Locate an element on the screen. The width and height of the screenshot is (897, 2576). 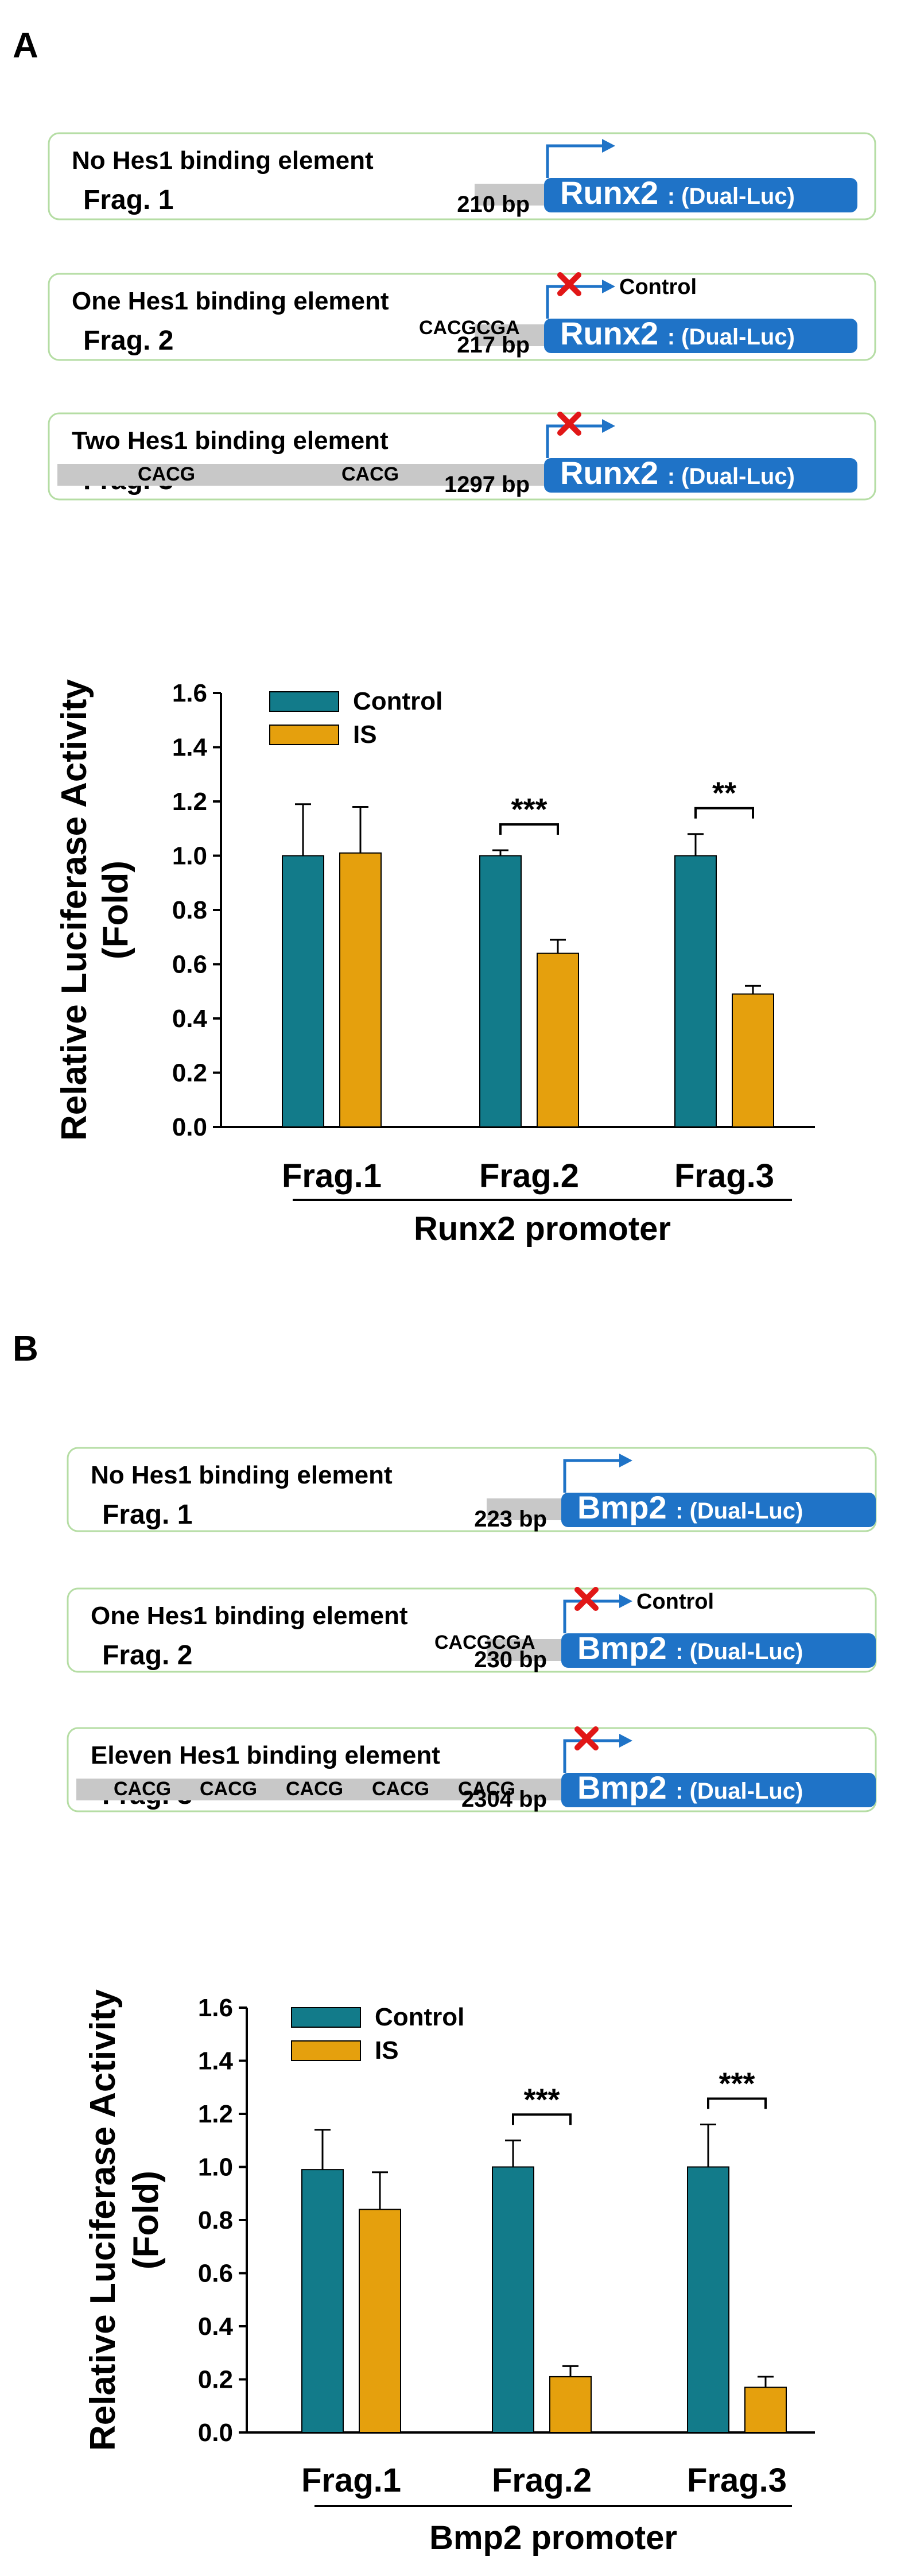
fragment-size: 217 bp is located at coordinates (494, 345).